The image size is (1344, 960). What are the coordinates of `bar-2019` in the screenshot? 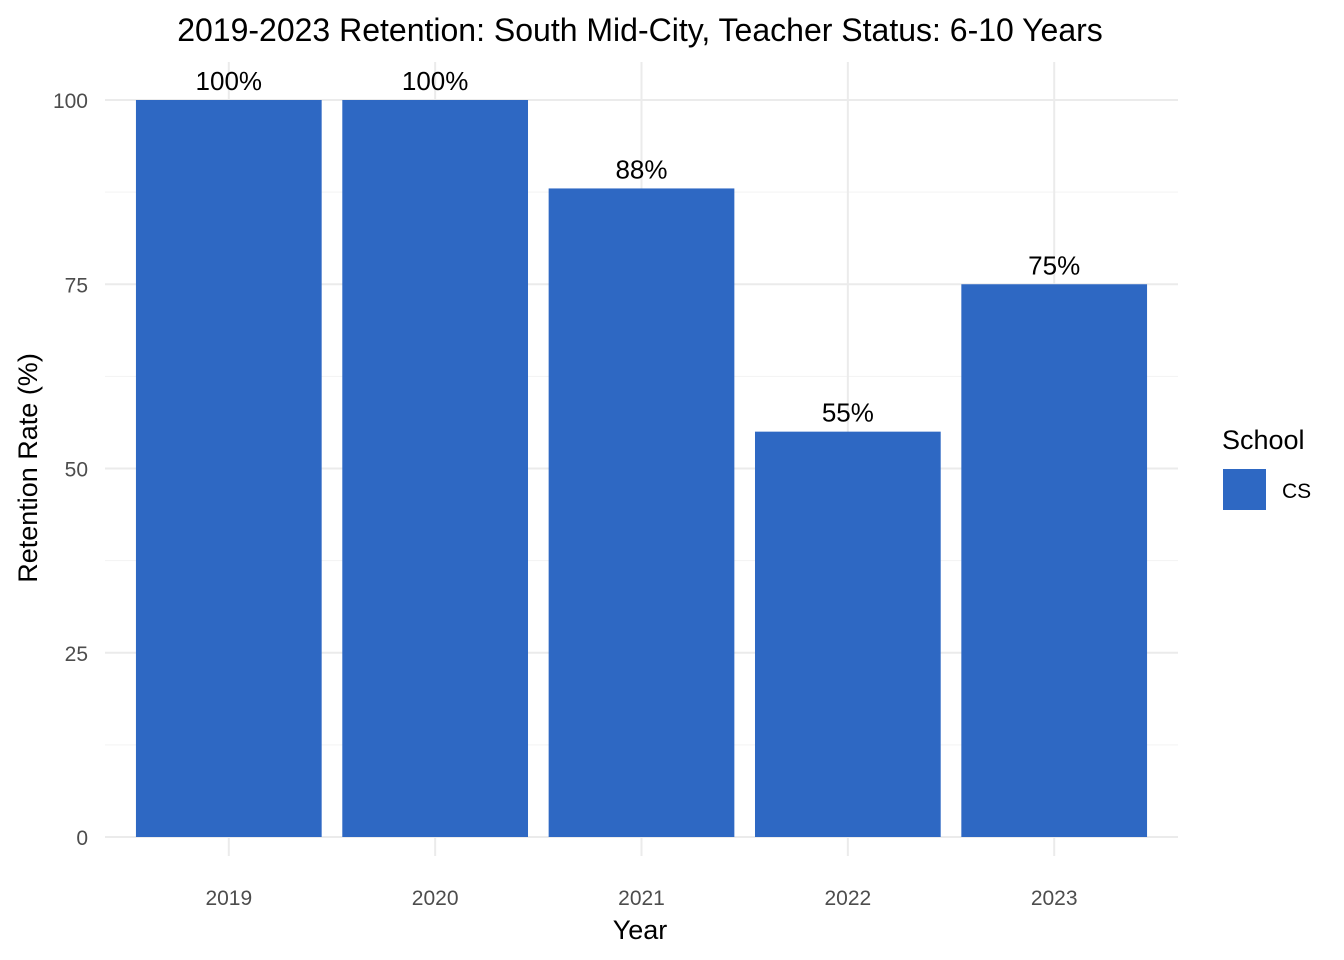 It's located at (228, 468).